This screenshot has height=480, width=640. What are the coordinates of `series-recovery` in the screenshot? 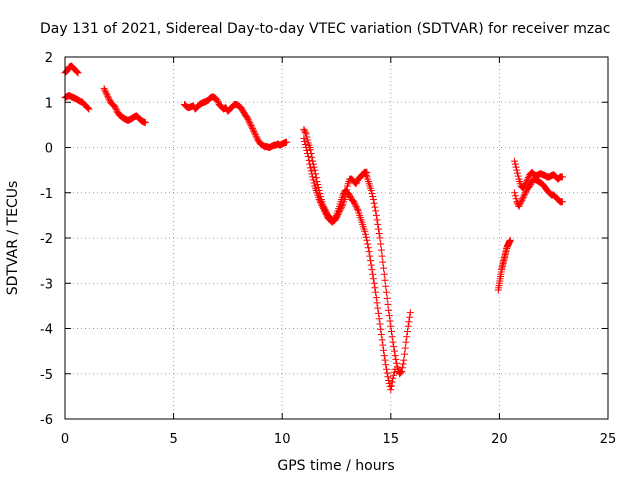 It's located at (504, 265).